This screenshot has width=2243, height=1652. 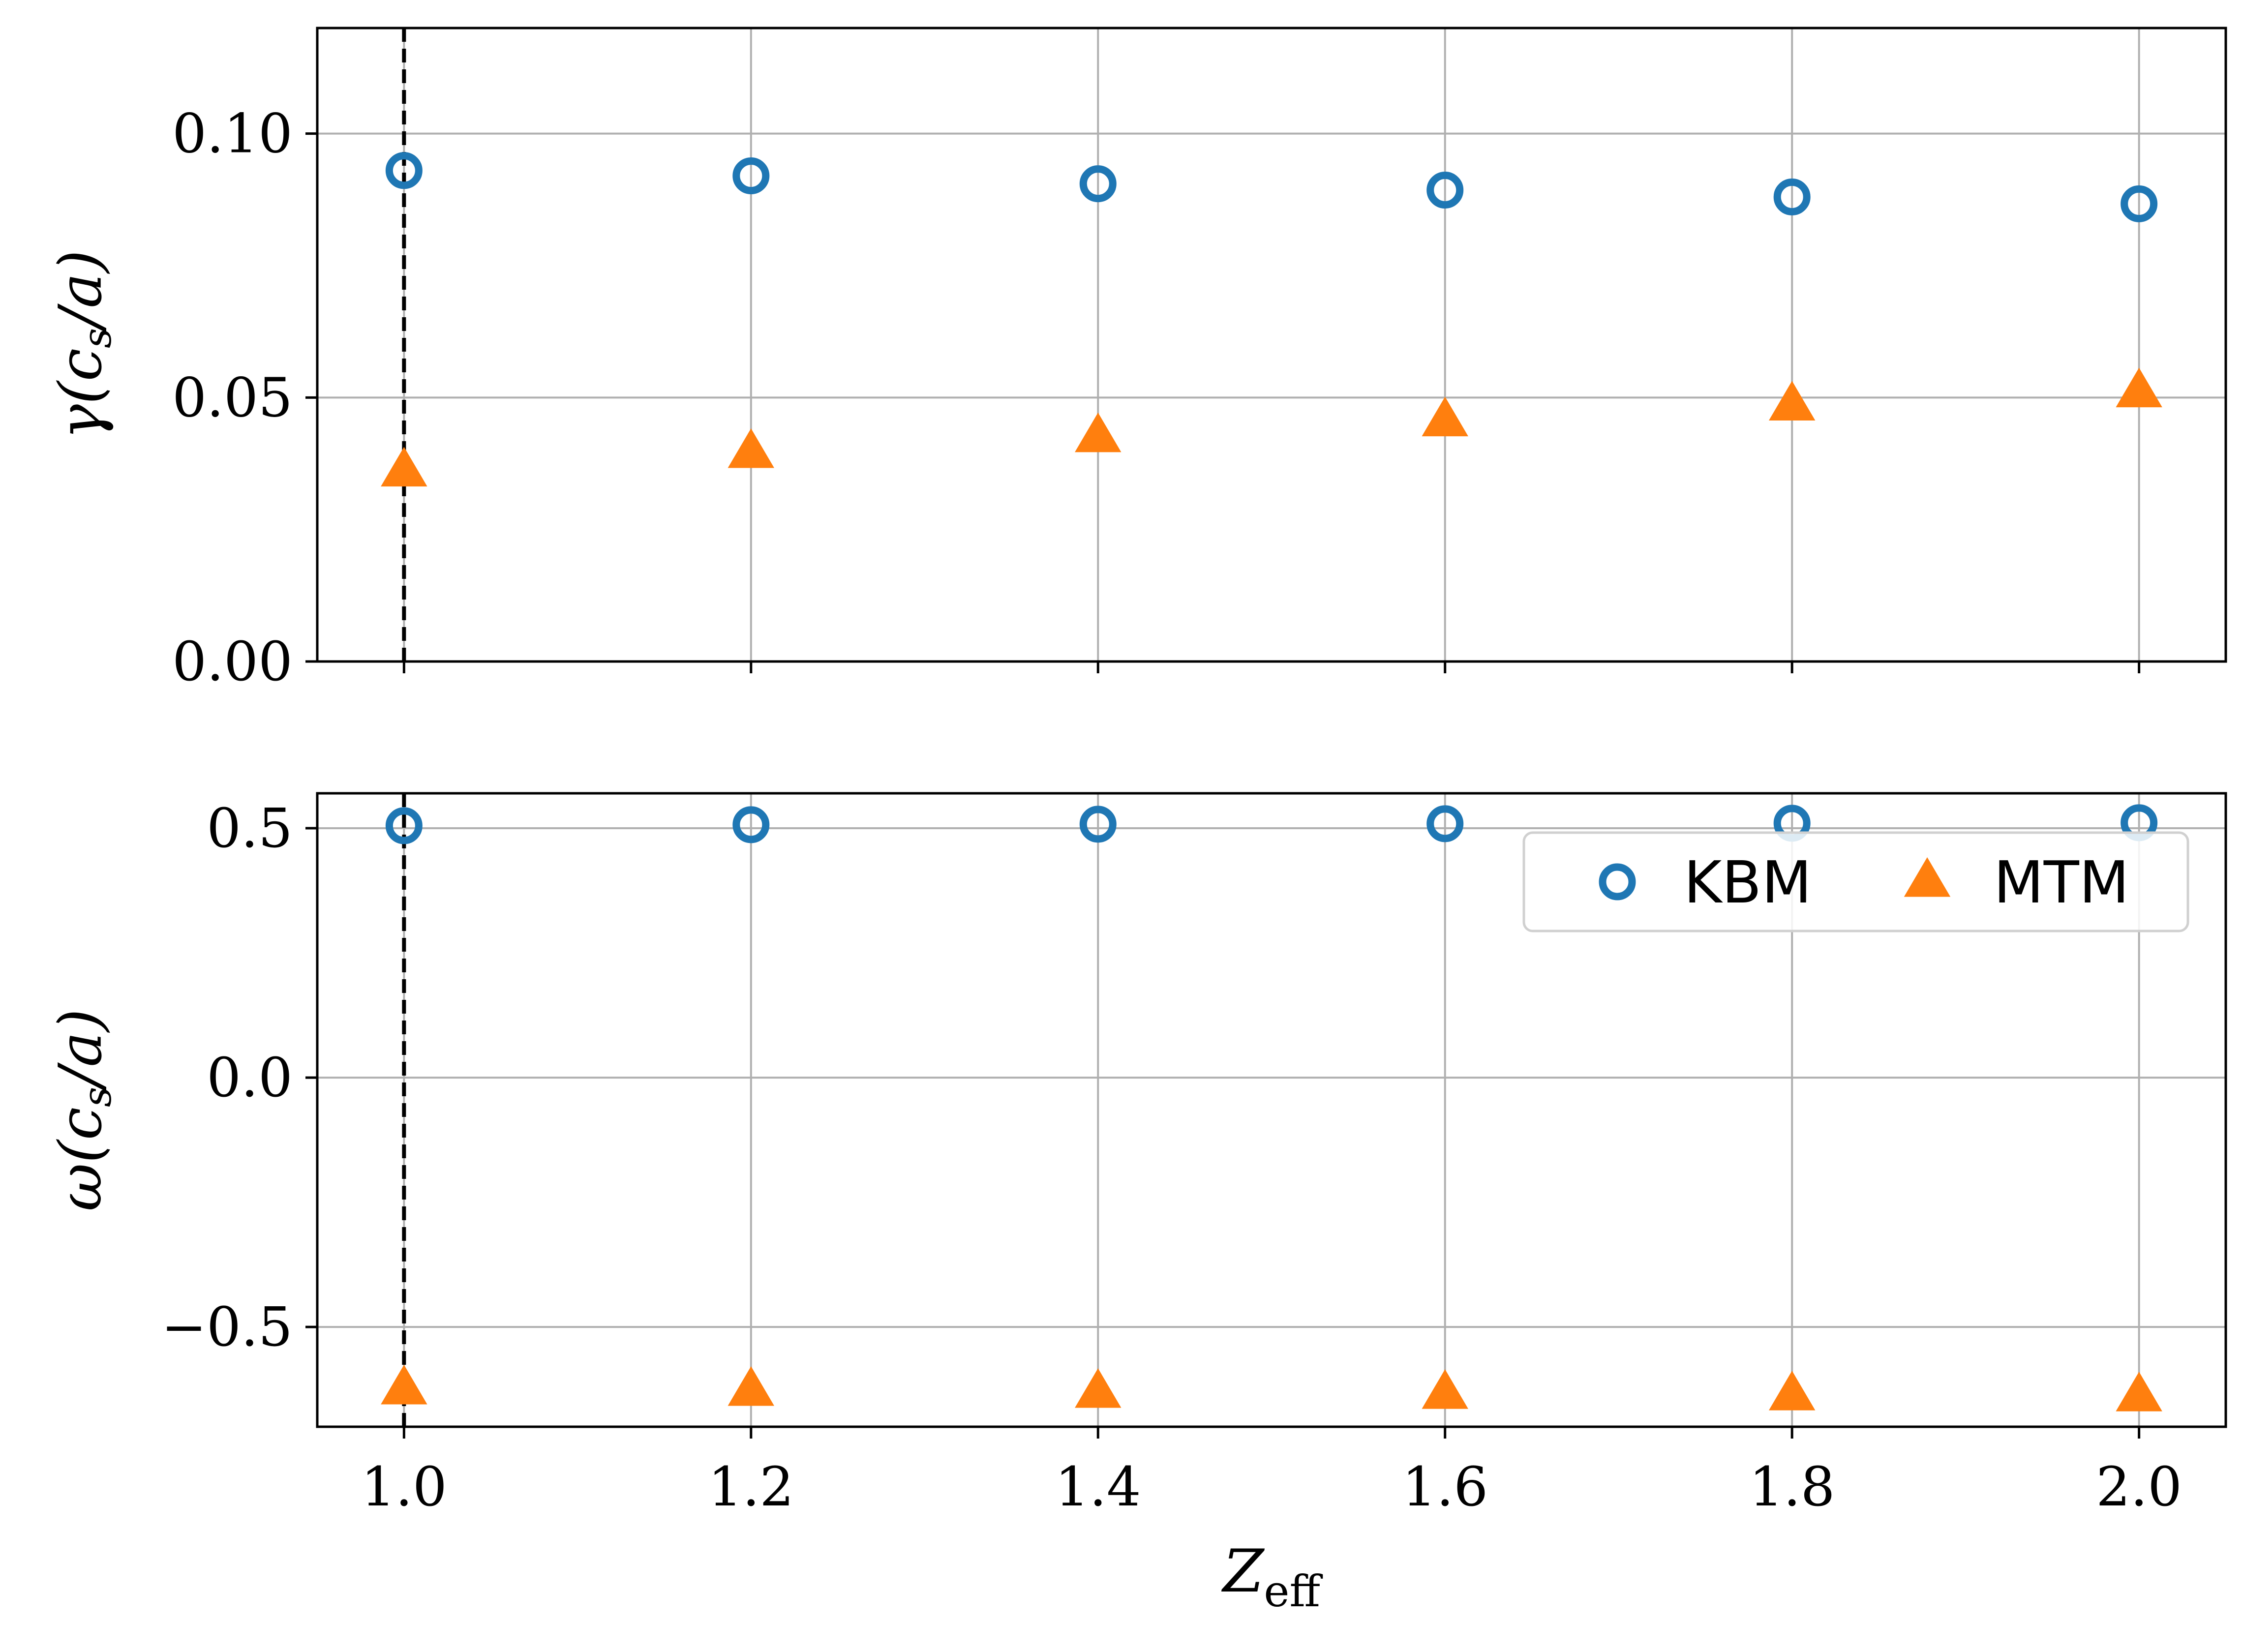 What do you see at coordinates (1792, 1486) in the screenshot?
I see `x-tick-label: 1.8` at bounding box center [1792, 1486].